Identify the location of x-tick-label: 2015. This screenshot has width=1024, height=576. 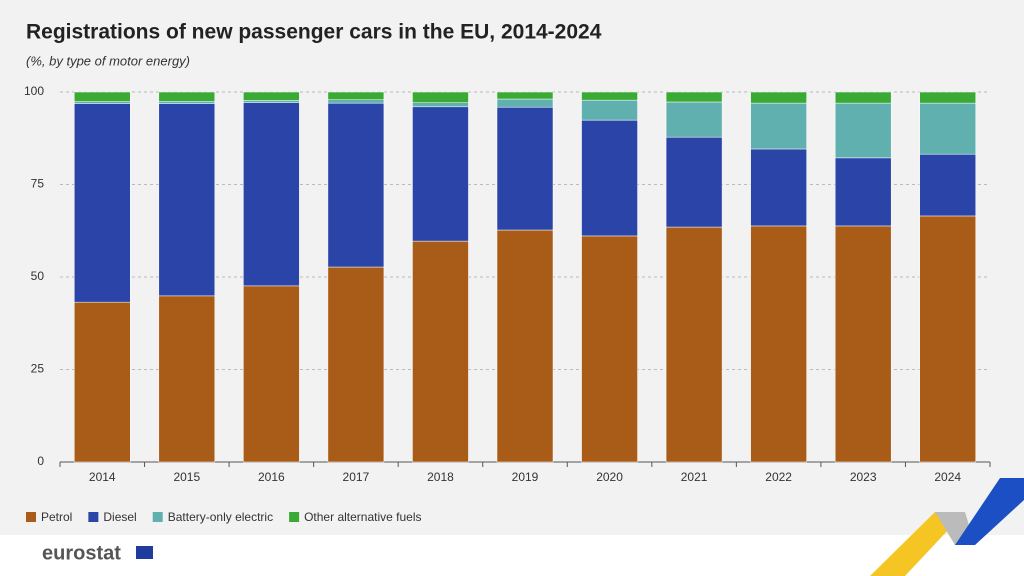
(186, 477).